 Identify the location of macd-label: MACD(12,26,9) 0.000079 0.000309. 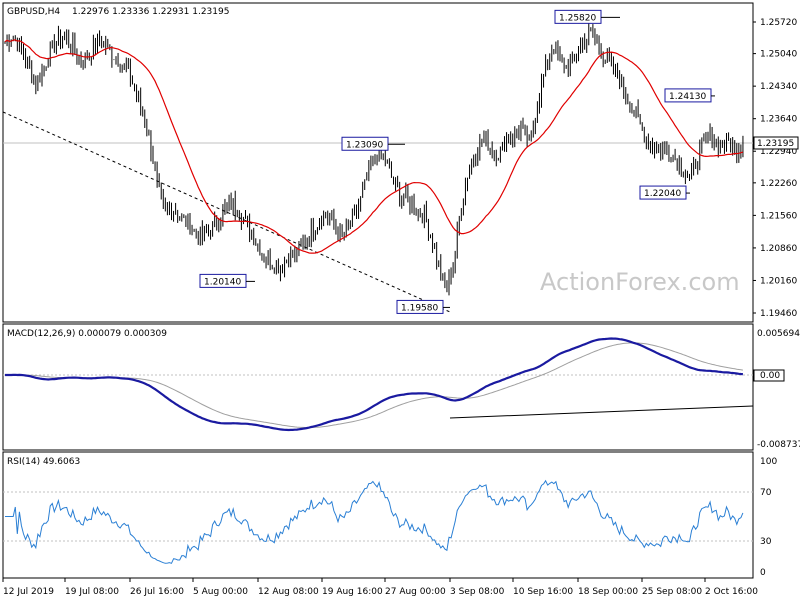
(87, 334).